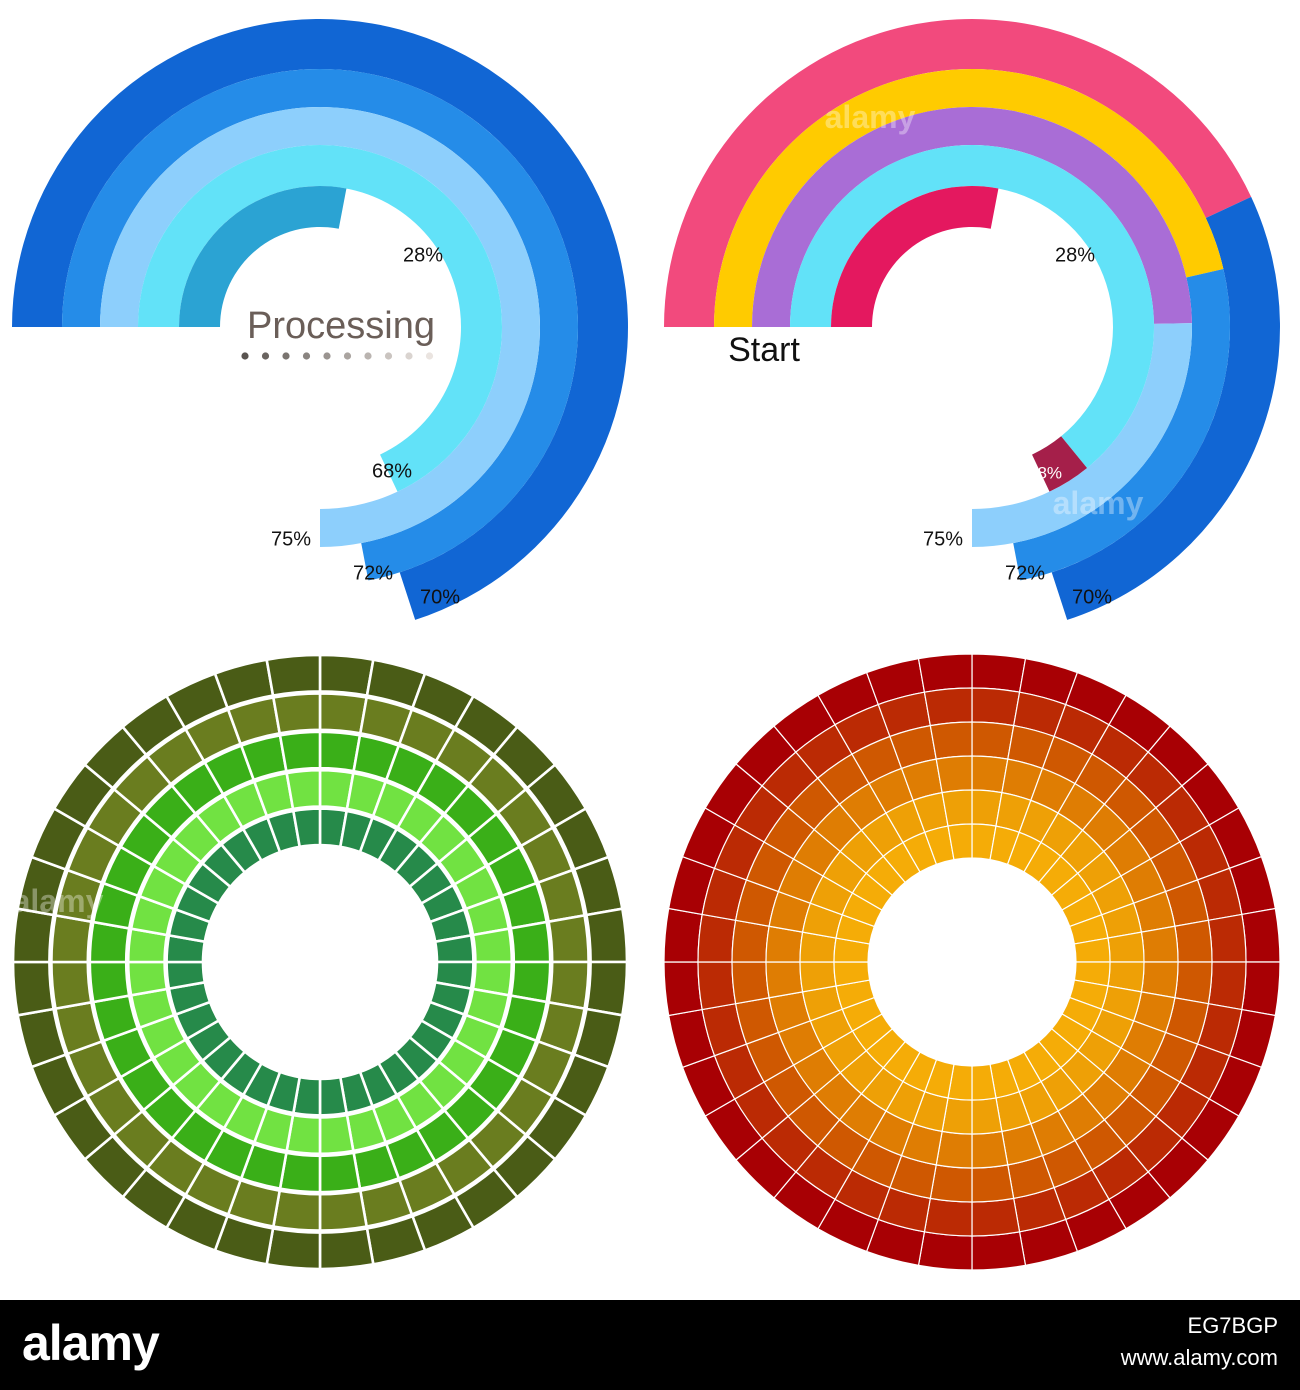 This screenshot has height=1390, width=1300. Describe the element at coordinates (341, 326) in the screenshot. I see `processing-center-label: Processing` at that location.